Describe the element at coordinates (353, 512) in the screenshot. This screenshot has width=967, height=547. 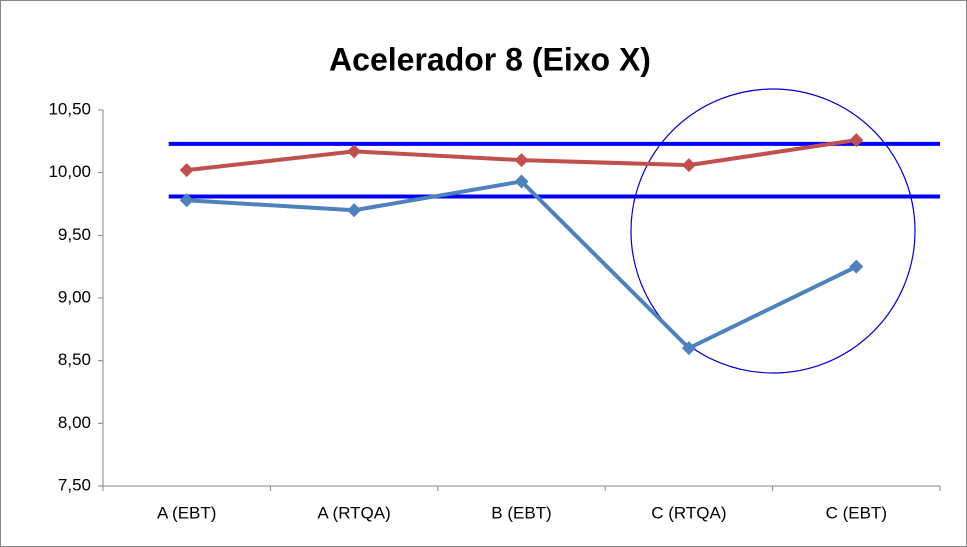
I see `x-tick-label: A (RTQA)` at that location.